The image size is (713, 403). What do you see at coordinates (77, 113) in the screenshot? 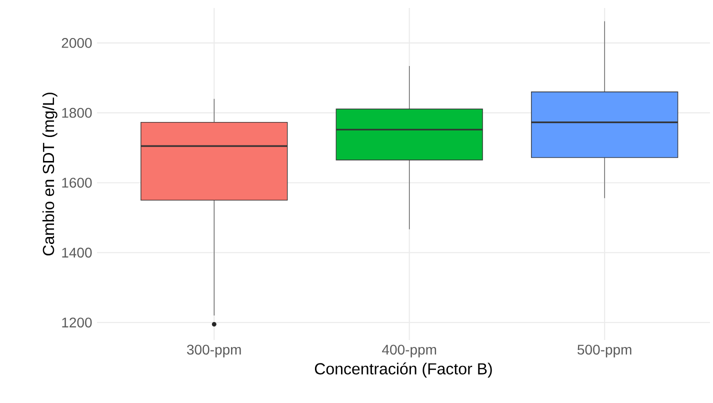
I see `y-tick-label: 1800` at bounding box center [77, 113].